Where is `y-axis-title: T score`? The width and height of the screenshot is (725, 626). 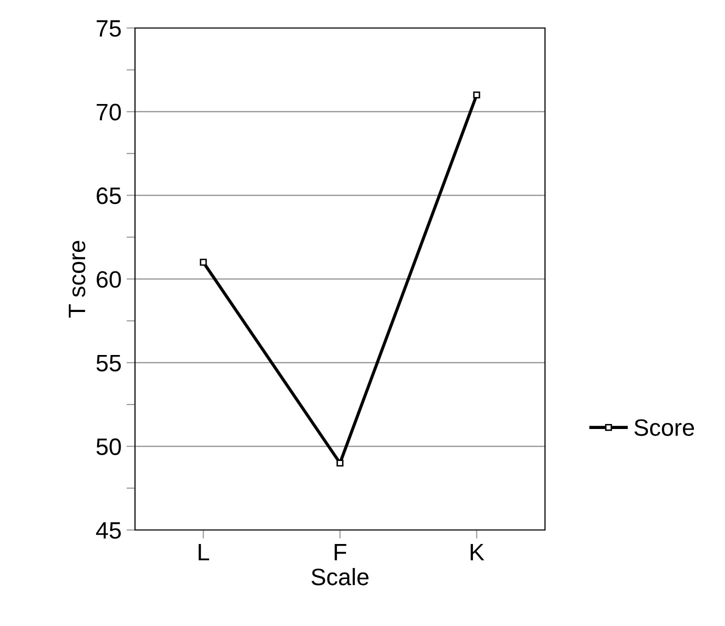
y-axis-title: T score is located at coordinates (77, 279).